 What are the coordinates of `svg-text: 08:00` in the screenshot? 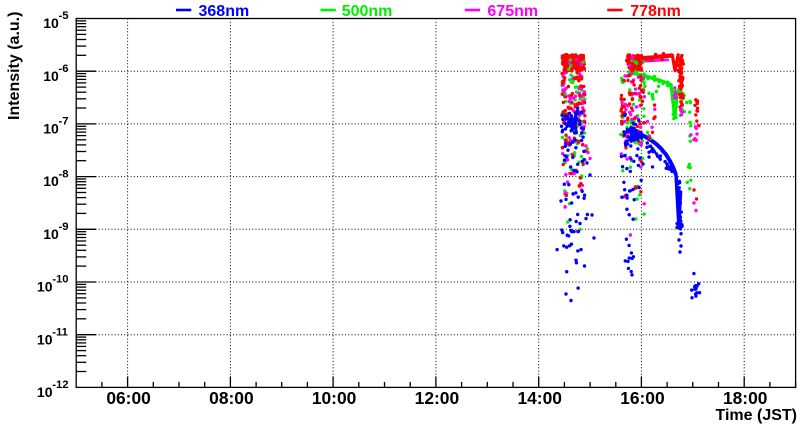 It's located at (231, 398).